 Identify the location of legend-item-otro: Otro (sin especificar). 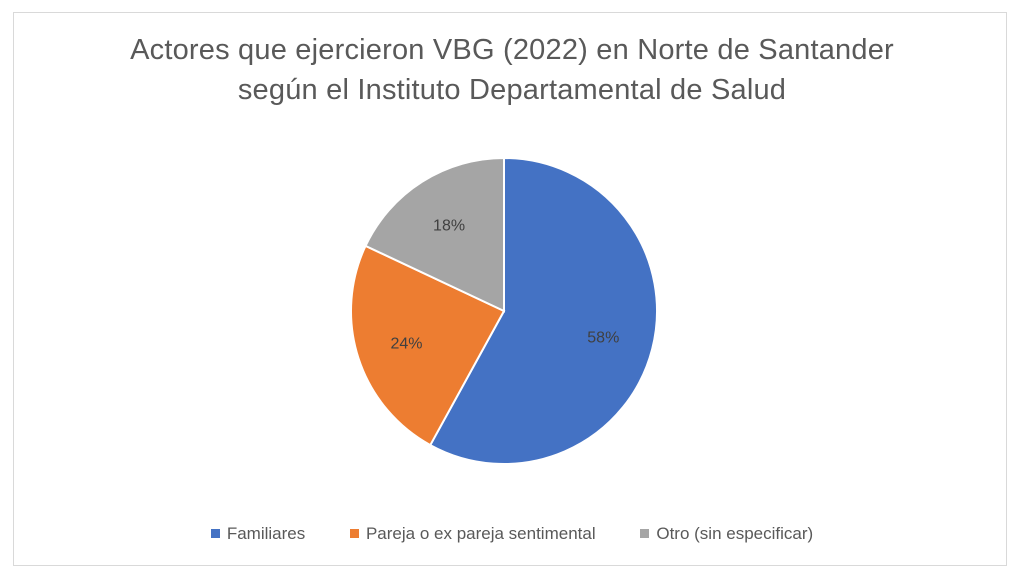
(726, 534).